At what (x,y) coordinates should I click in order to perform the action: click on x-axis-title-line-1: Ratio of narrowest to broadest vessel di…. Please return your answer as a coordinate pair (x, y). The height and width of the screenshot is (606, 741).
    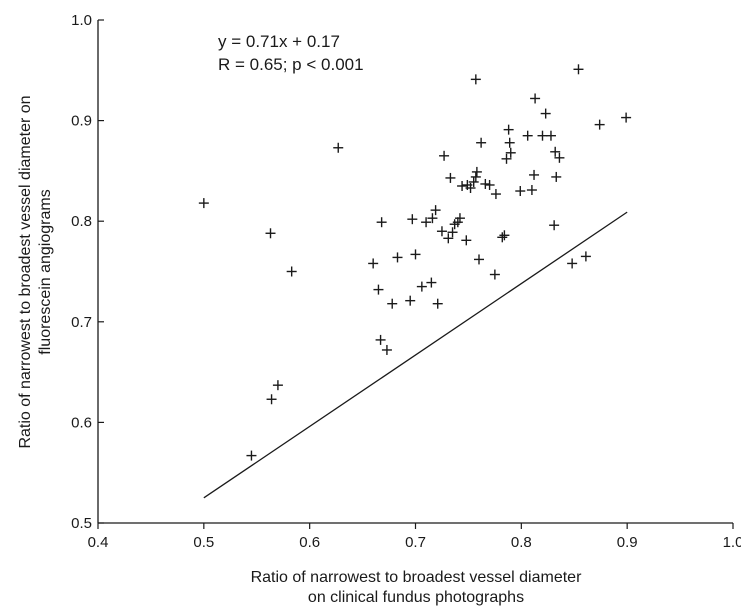
    Looking at the image, I should click on (417, 577).